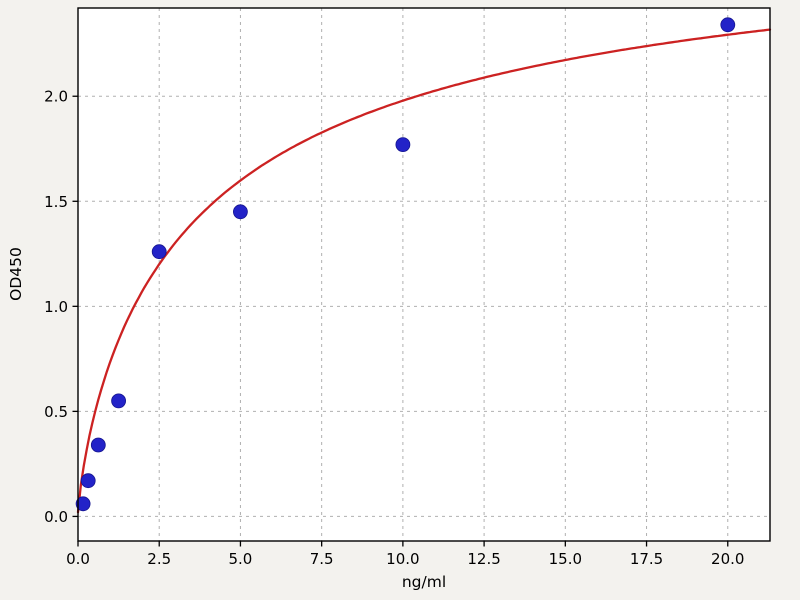  What do you see at coordinates (565, 559) in the screenshot?
I see `x-tick-label: 15.0` at bounding box center [565, 559].